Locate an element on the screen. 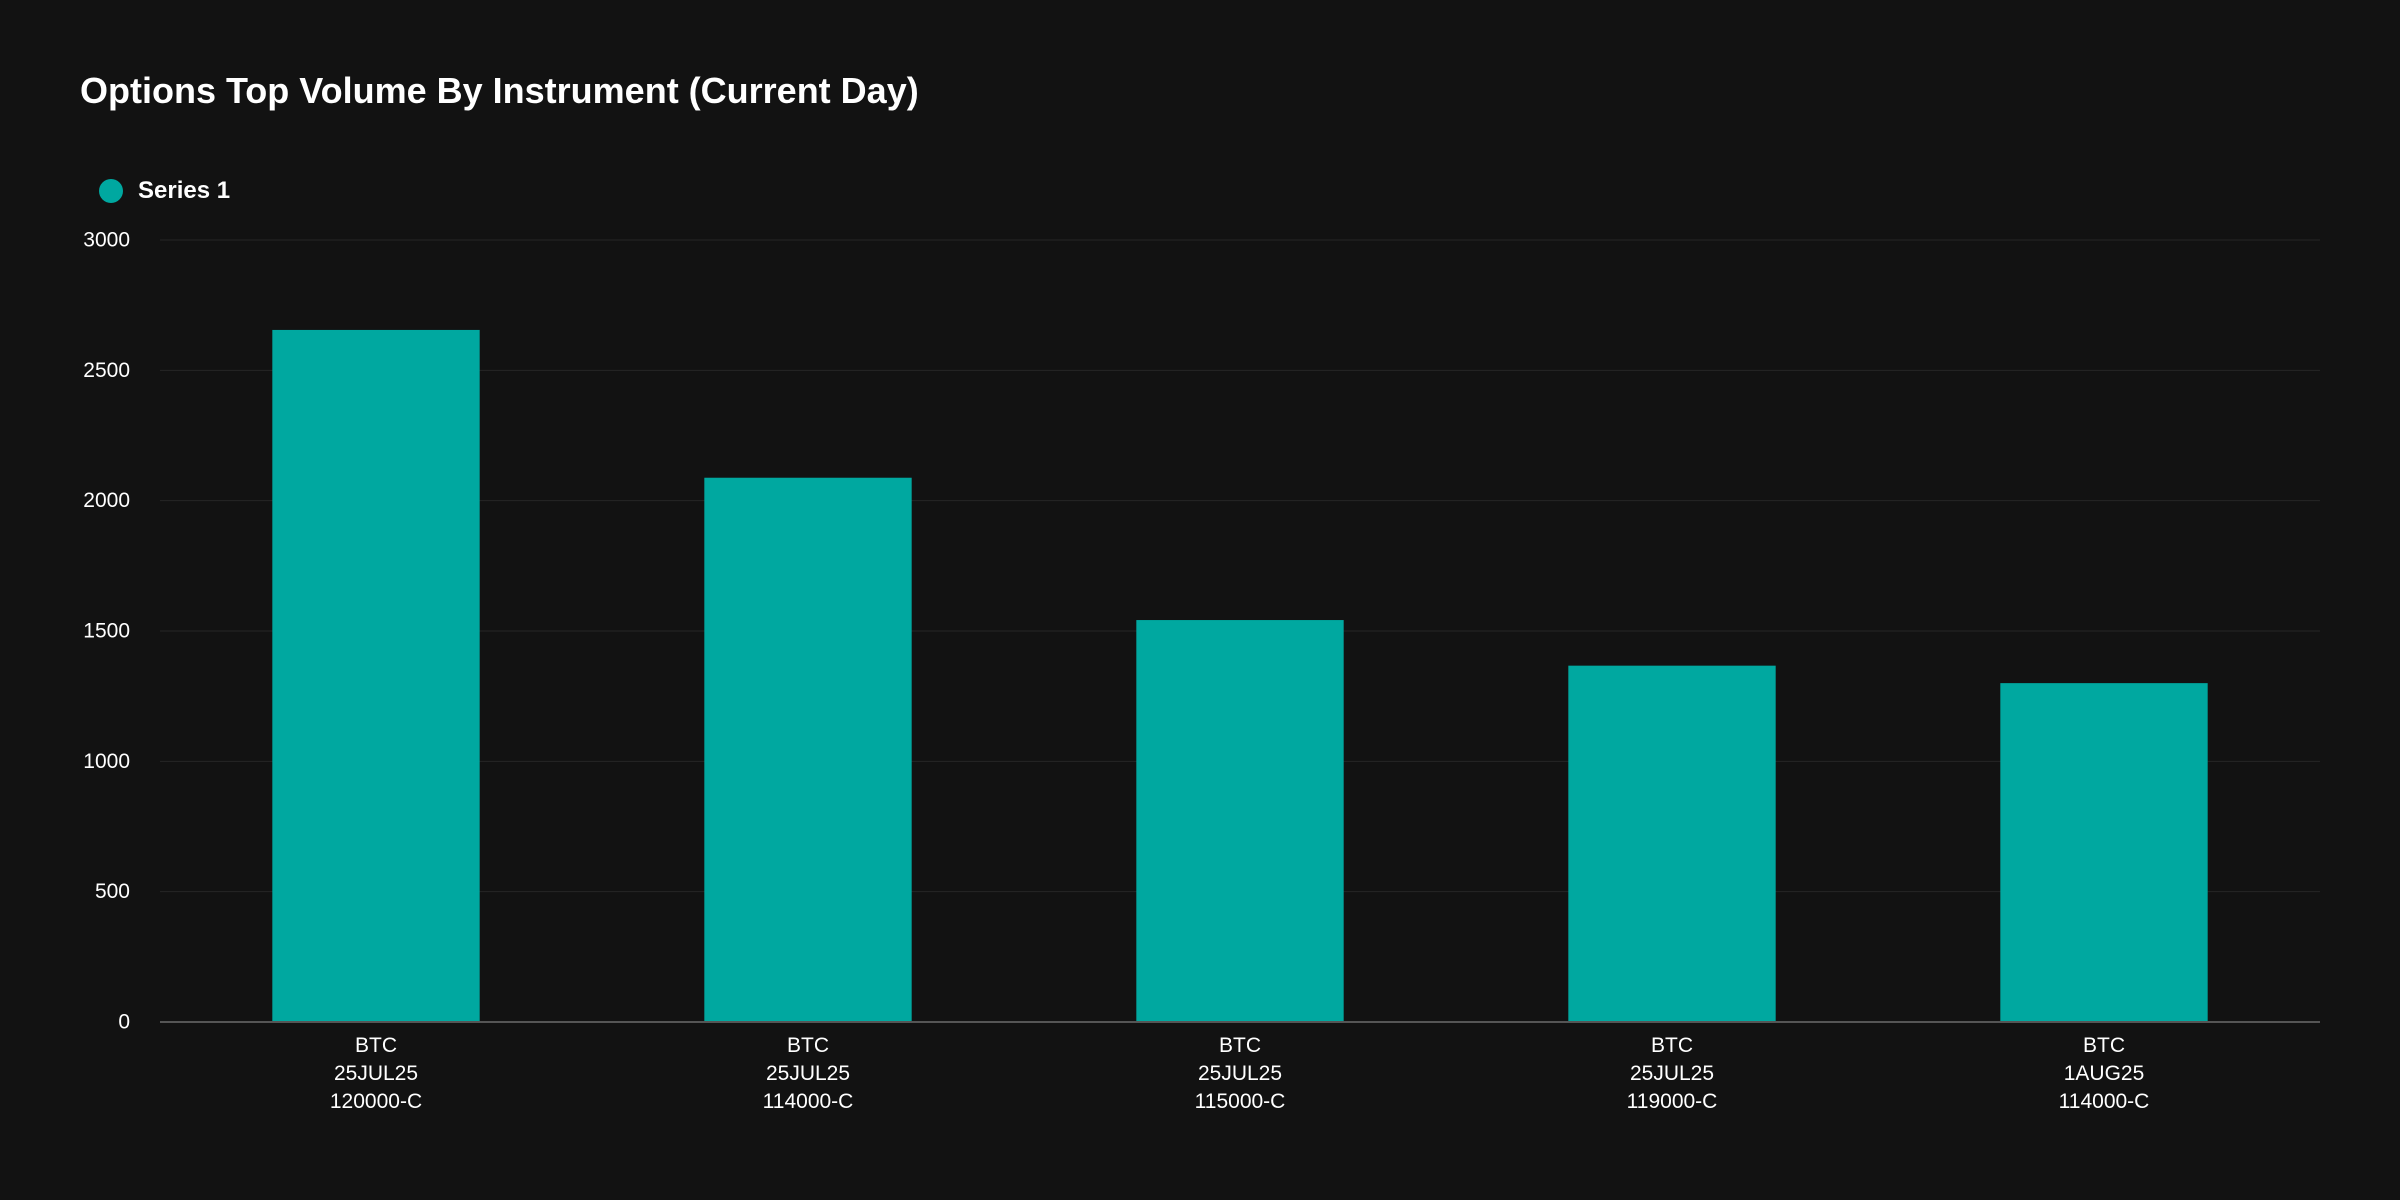  x-tick-label: BTC 25JUL25 115000-C is located at coordinates (1240, 1073).